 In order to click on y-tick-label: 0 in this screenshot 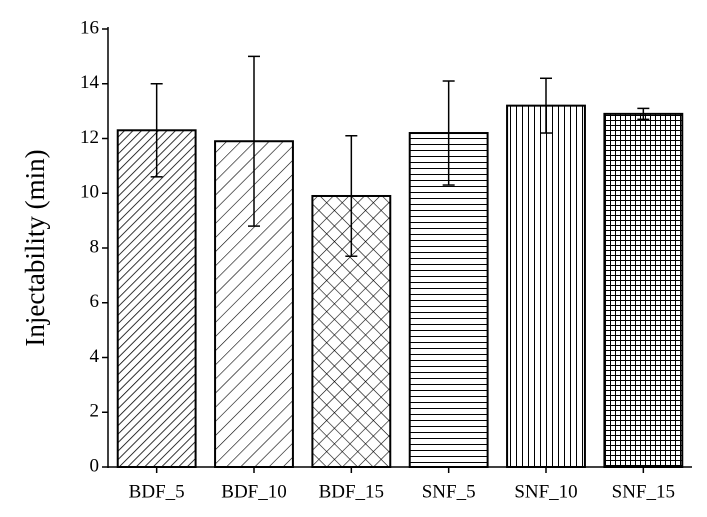, I will do `click(95, 465)`.